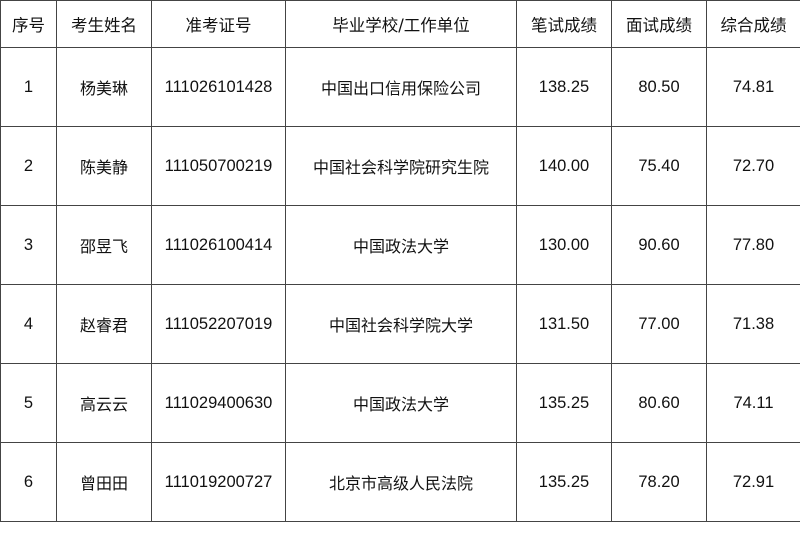 Image resolution: width=800 pixels, height=555 pixels. Describe the element at coordinates (28, 324) in the screenshot. I see `cell-index: 4` at that location.